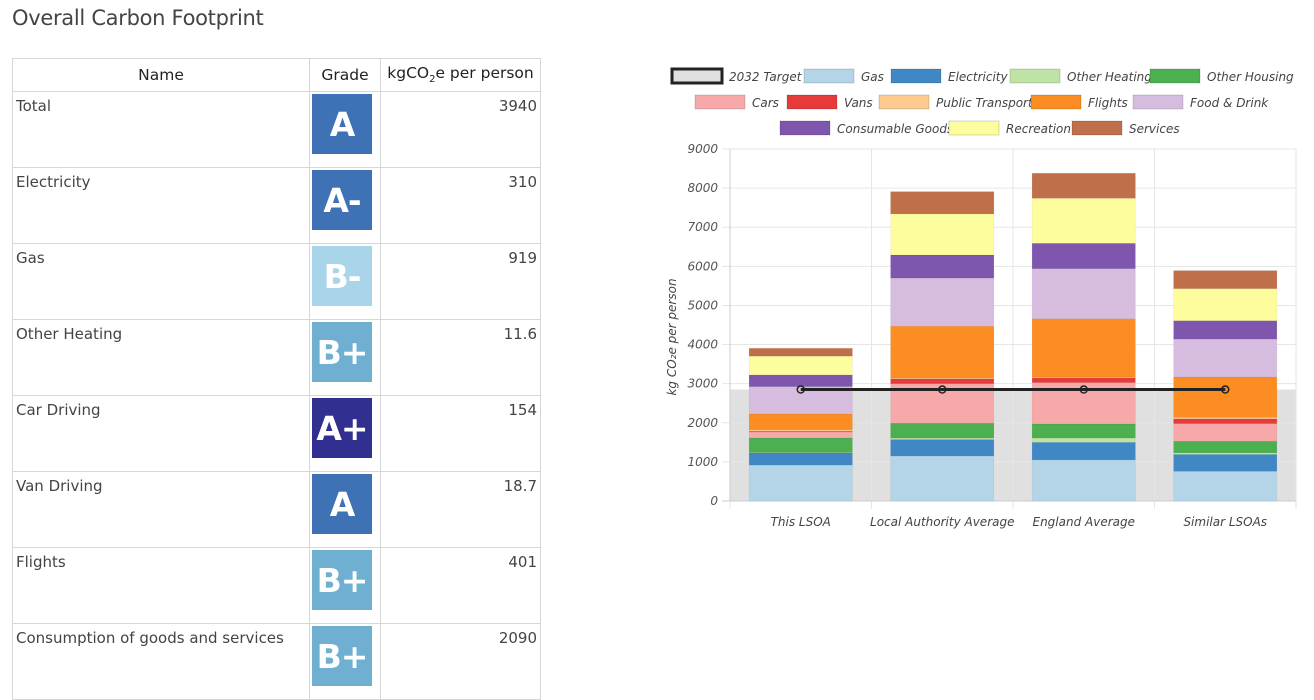 This screenshot has height=700, width=1314. I want to click on legend-label: Electricity, so click(978, 77).